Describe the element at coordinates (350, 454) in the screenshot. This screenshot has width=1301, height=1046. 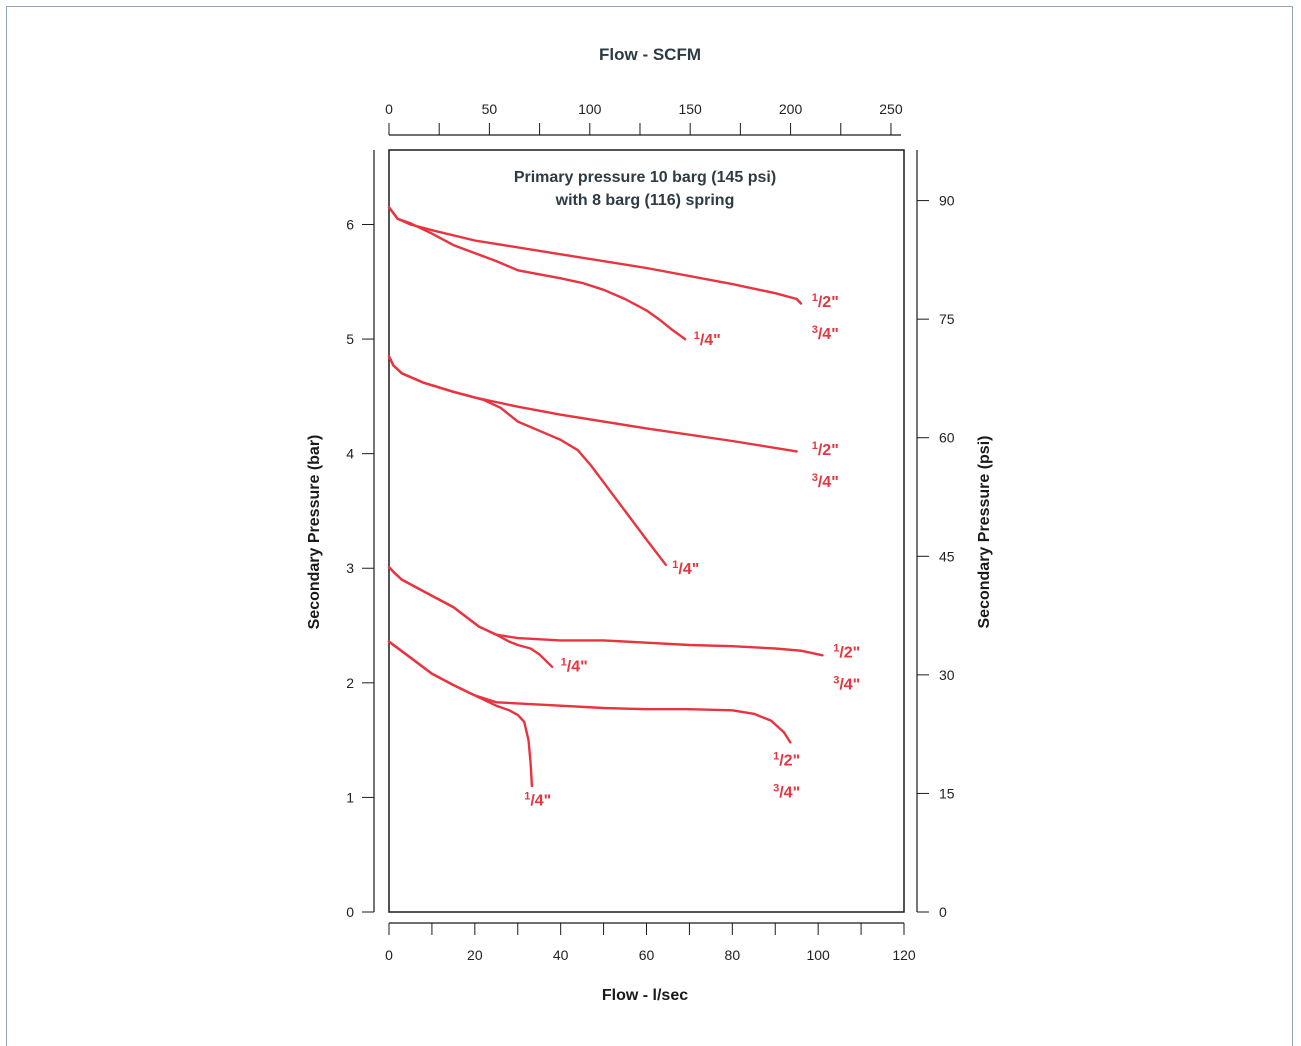
I see `y-tick-label: 4` at that location.